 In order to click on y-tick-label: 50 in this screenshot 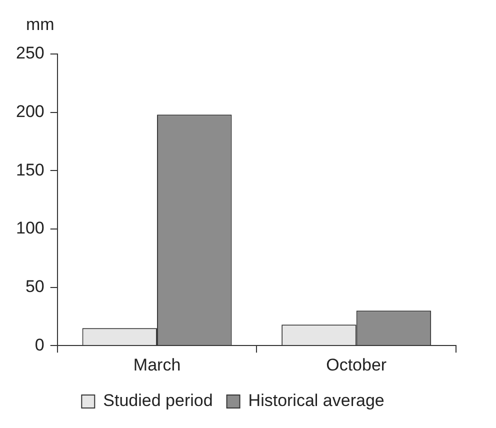, I will do `click(34, 286)`.